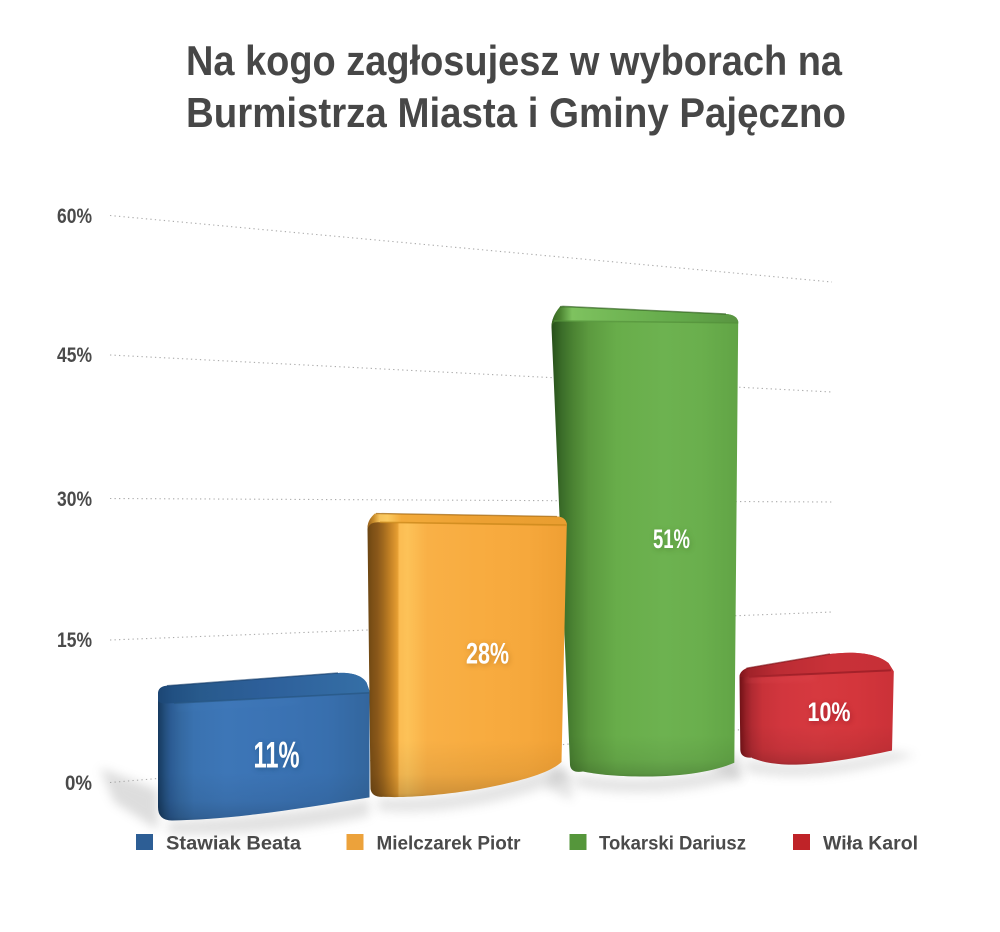 The height and width of the screenshot is (932, 1000). Describe the element at coordinates (78, 783) in the screenshot. I see `svg-text: 0%` at that location.